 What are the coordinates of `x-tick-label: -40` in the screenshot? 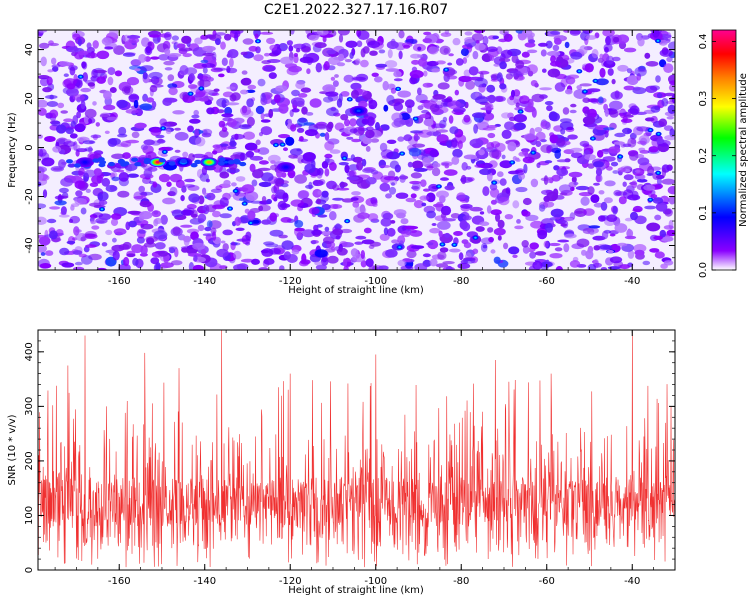 It's located at (632, 581).